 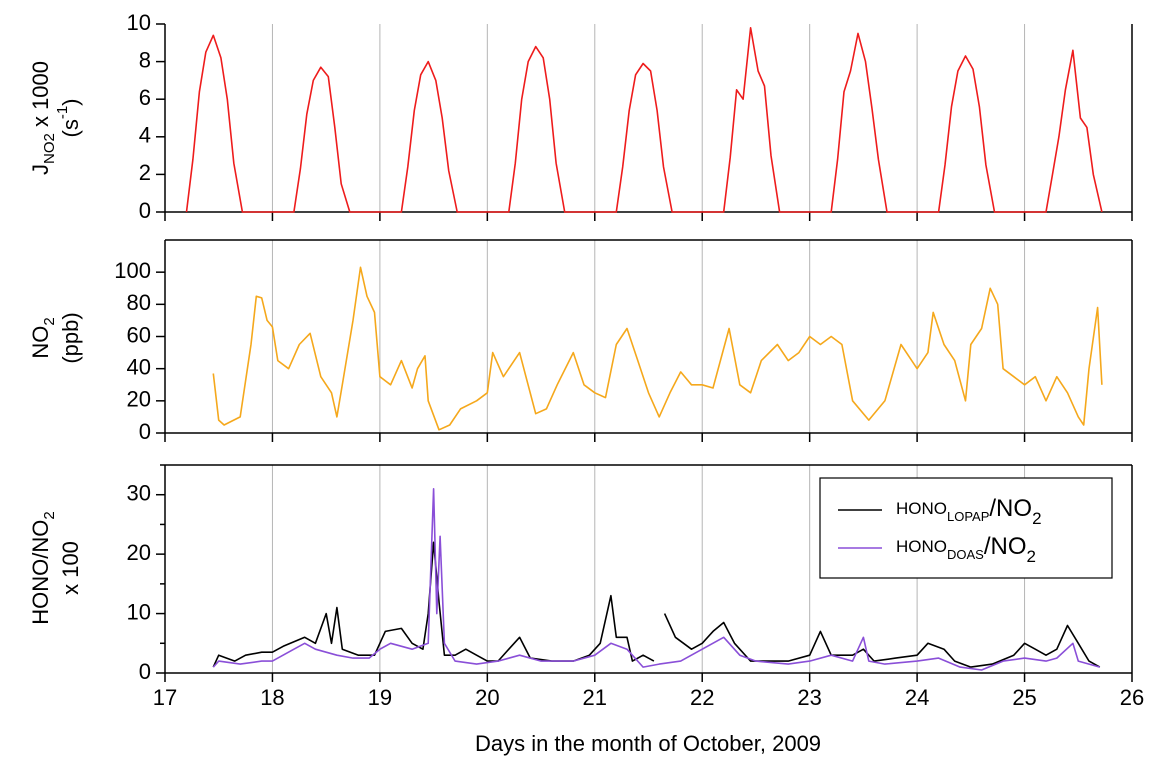 I want to click on x-tick-label: 22, so click(x=702, y=697).